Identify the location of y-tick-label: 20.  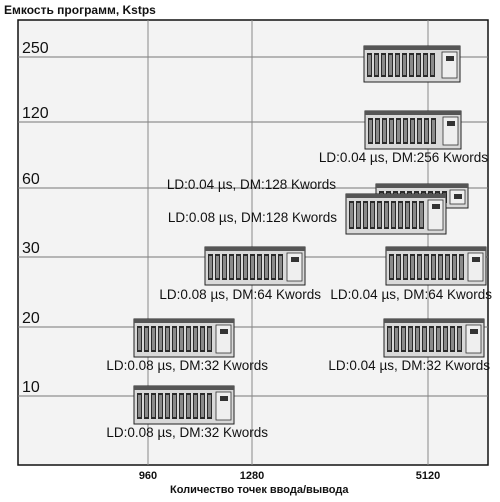
(31, 318).